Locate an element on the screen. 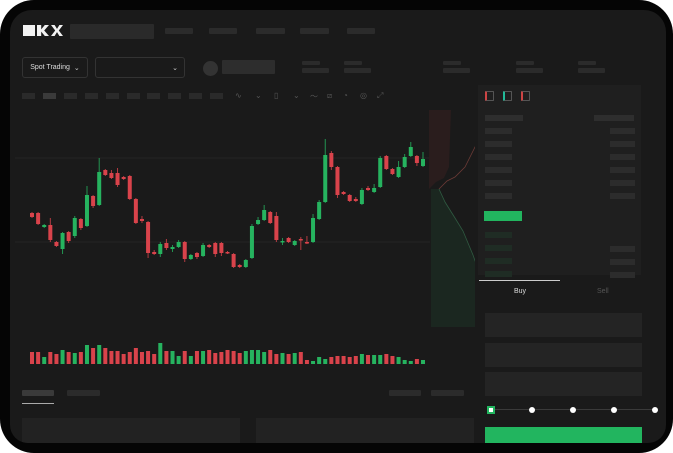  buy-button is located at coordinates (563, 435).